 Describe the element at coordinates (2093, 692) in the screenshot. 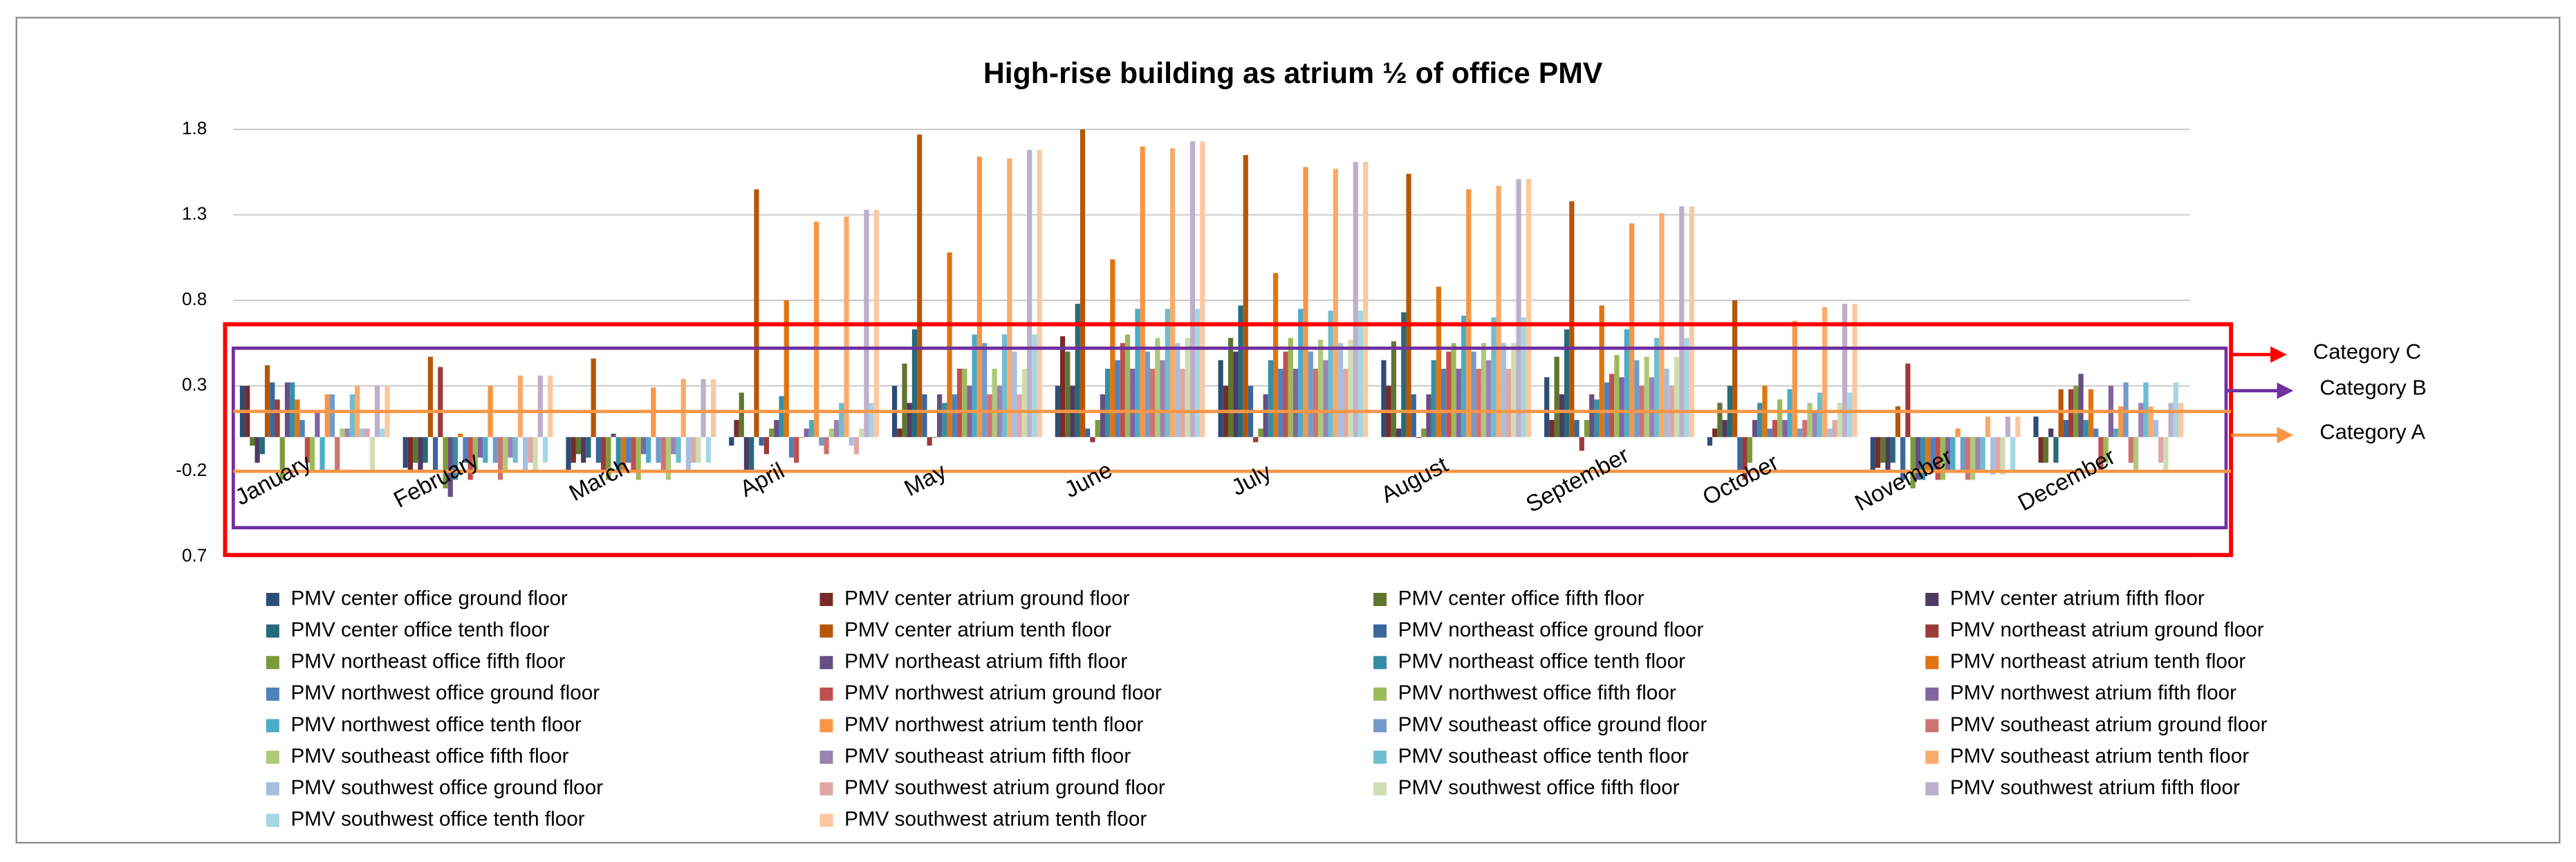

I see `legend-label: PMV northwest atrium fifth floor` at that location.